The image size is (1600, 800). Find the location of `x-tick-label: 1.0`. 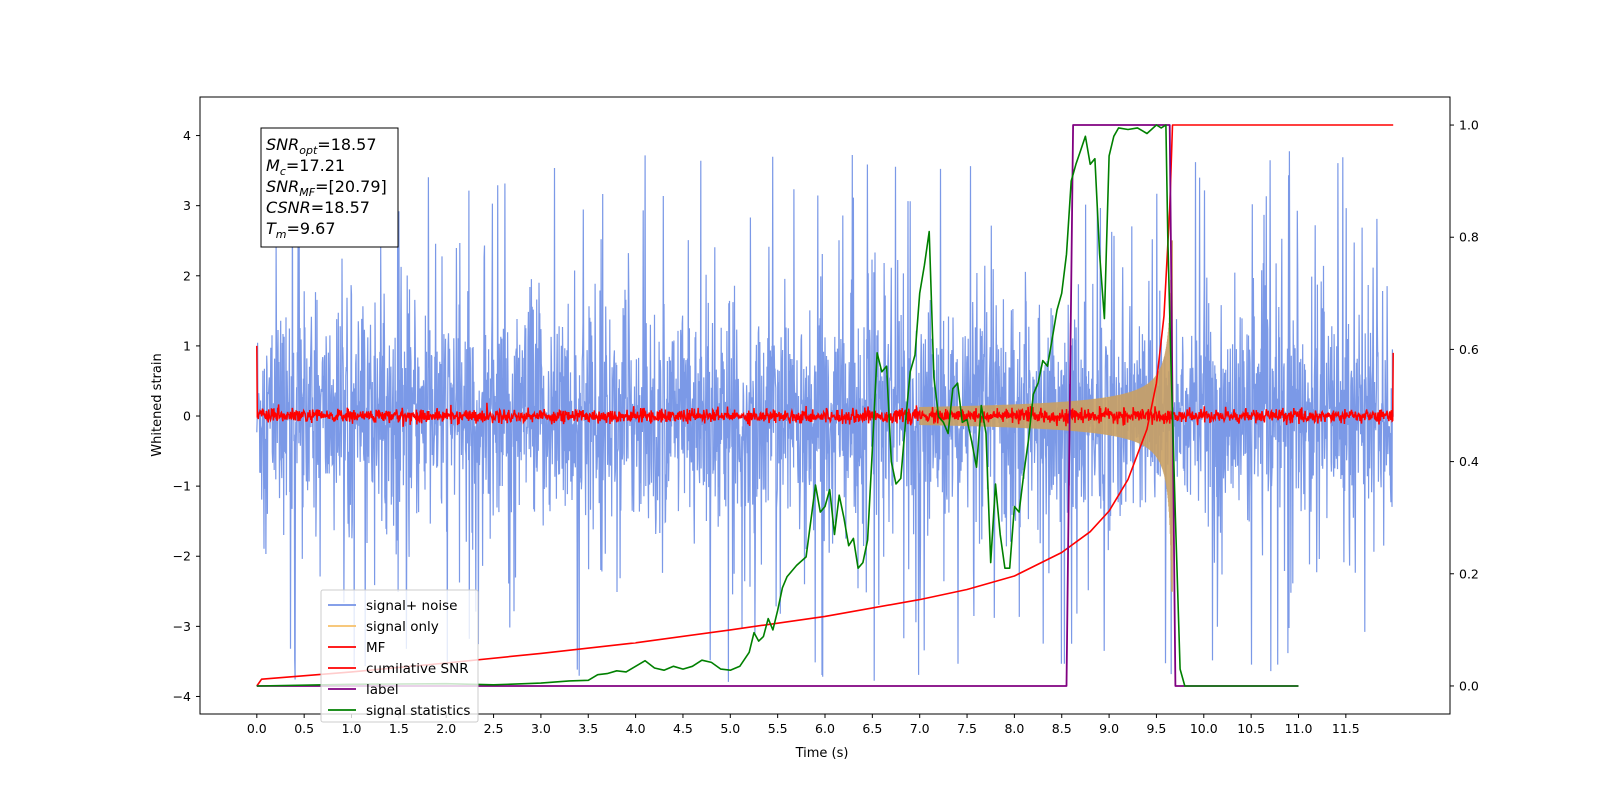

x-tick-label: 1.0 is located at coordinates (352, 728).